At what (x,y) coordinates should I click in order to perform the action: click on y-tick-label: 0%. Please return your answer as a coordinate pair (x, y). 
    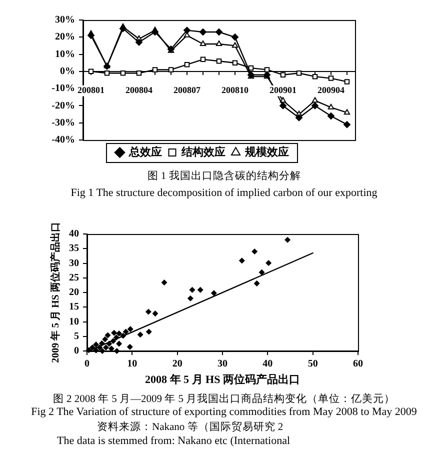
    Looking at the image, I should click on (67, 72).